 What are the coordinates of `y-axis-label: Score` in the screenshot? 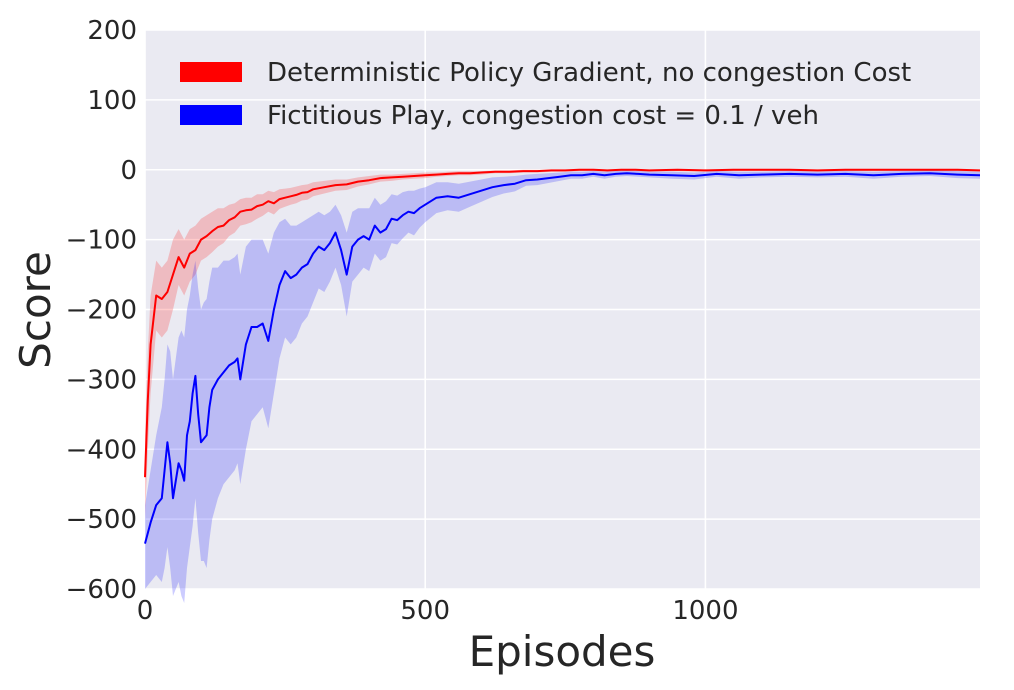 It's located at (35, 310).